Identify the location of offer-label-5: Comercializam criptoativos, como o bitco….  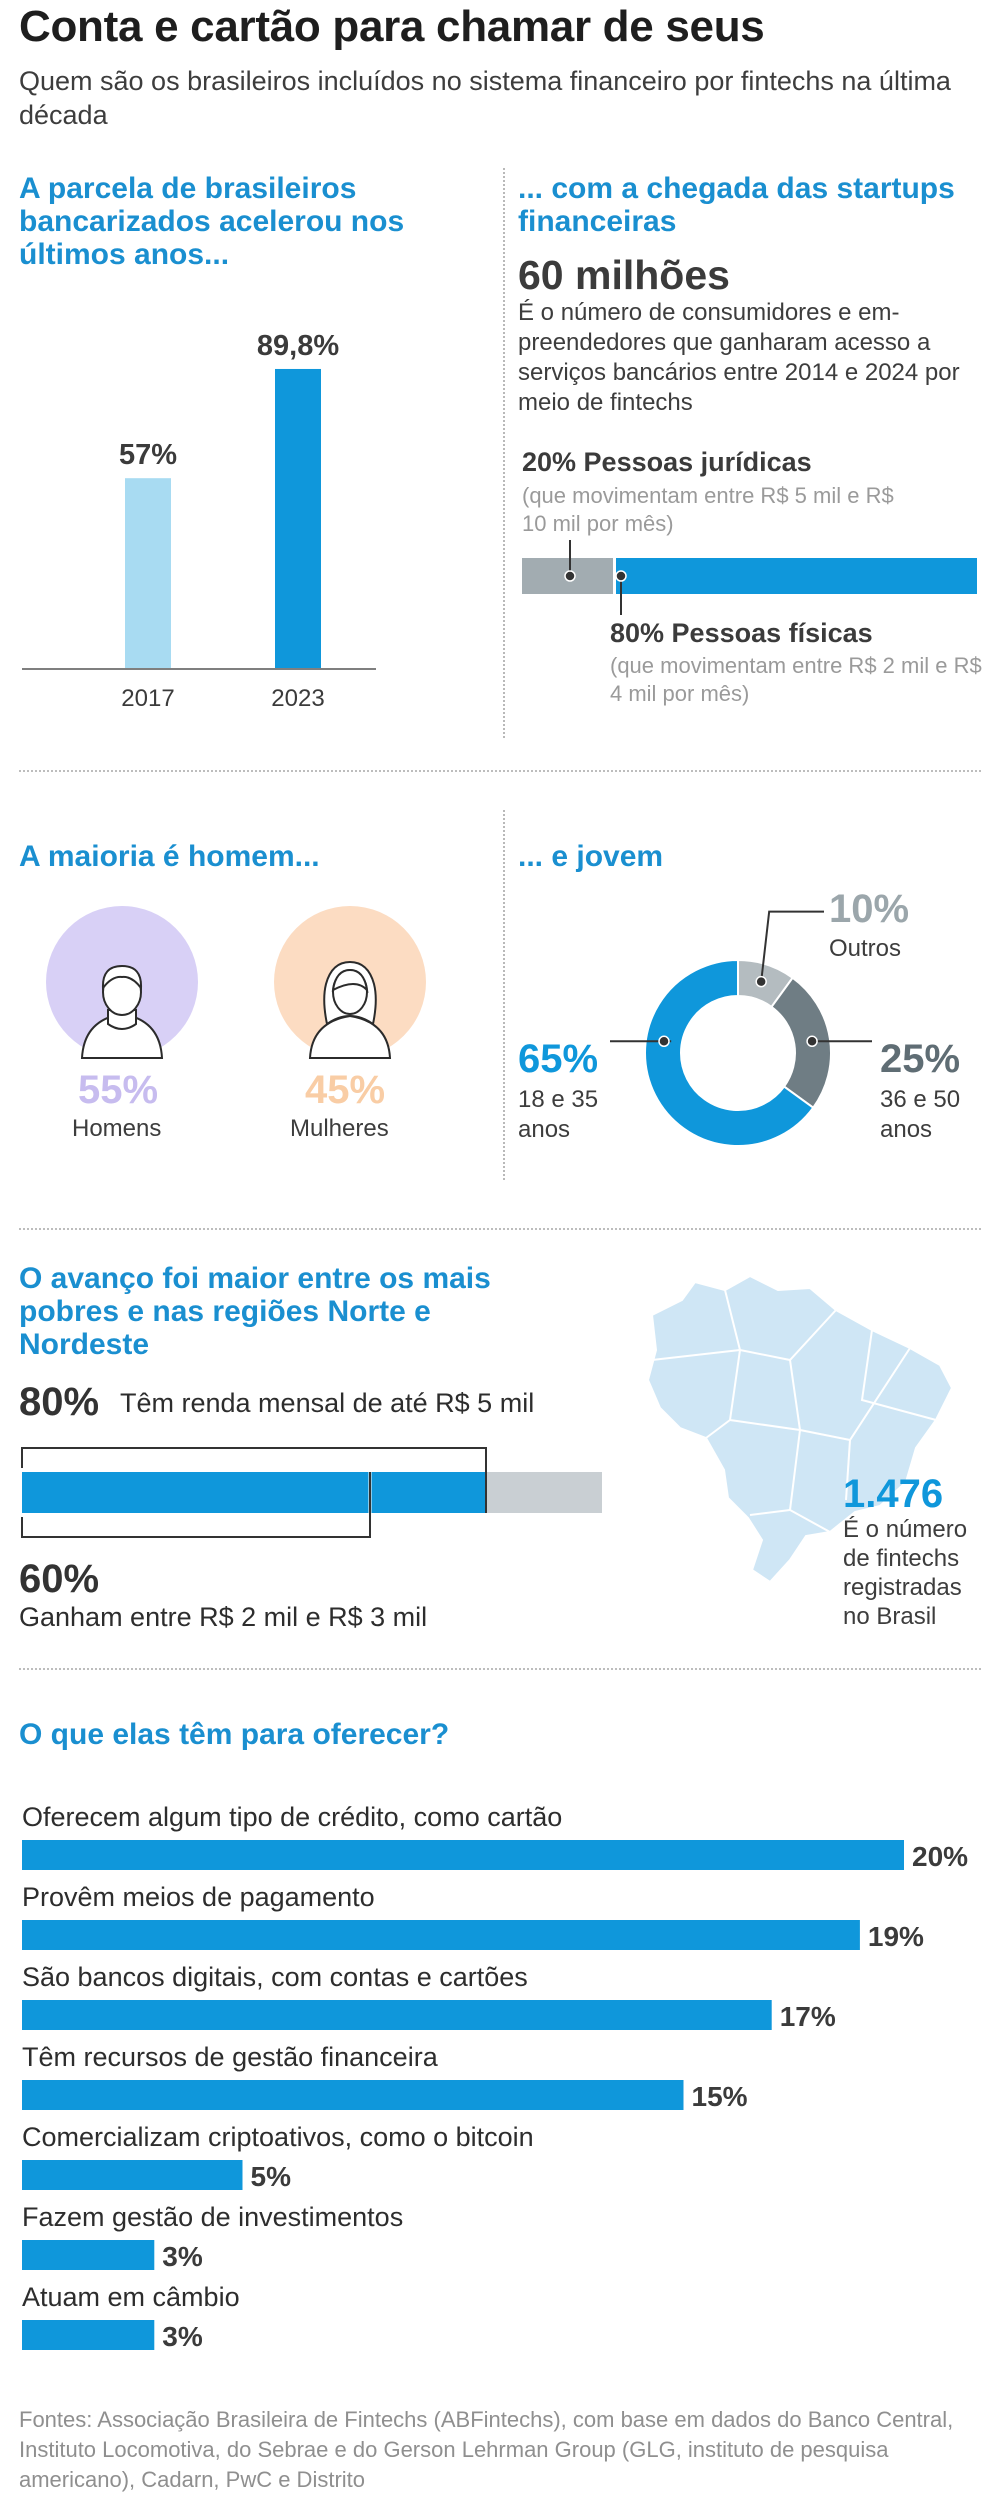
(278, 2137).